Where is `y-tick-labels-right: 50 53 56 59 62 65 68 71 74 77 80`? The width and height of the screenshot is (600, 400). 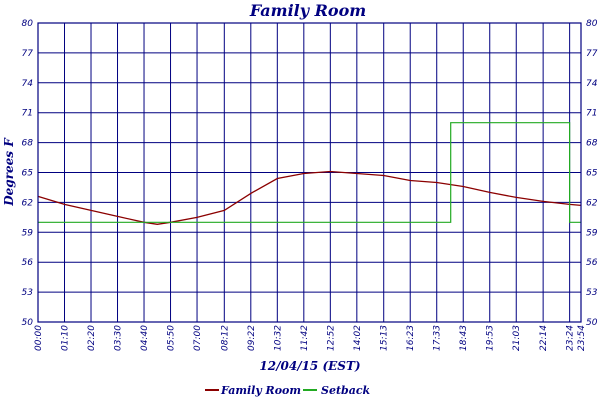
y-tick-labels-right: 50 53 56 59 62 65 68 71 74 77 80 is located at coordinates (592, 173).